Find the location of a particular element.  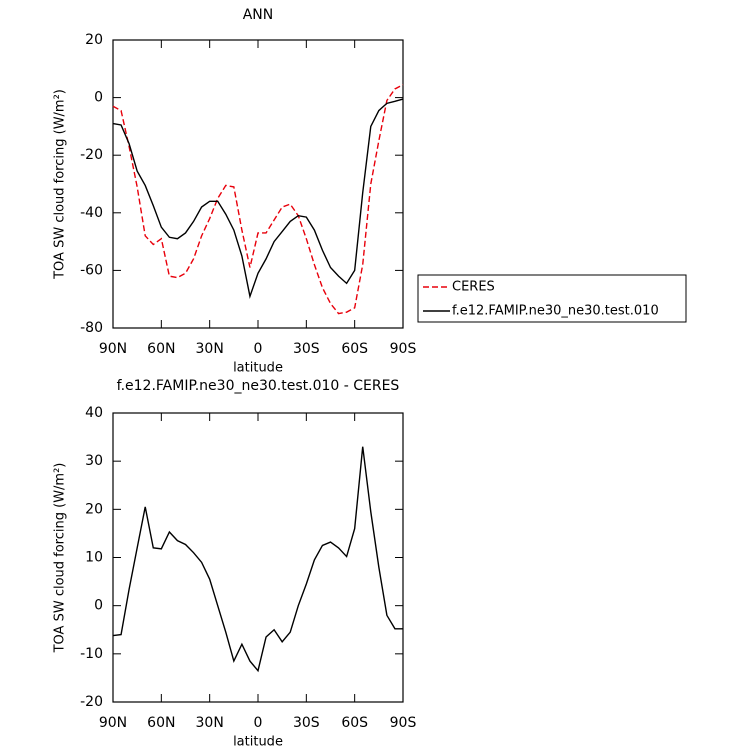

legend-label: f.e12.FAMIP.ne30_ne30.test.010 is located at coordinates (555, 311).